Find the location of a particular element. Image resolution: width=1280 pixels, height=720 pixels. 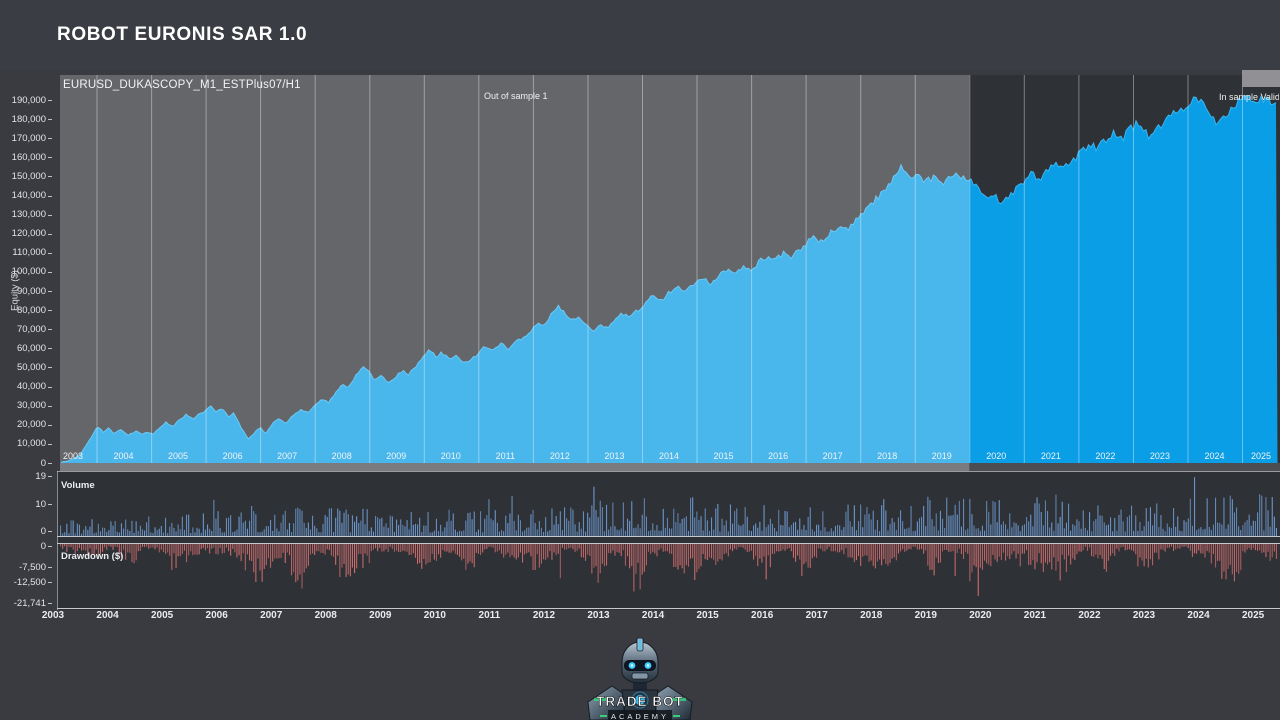

logo-accent-left is located at coordinates (601, 699).